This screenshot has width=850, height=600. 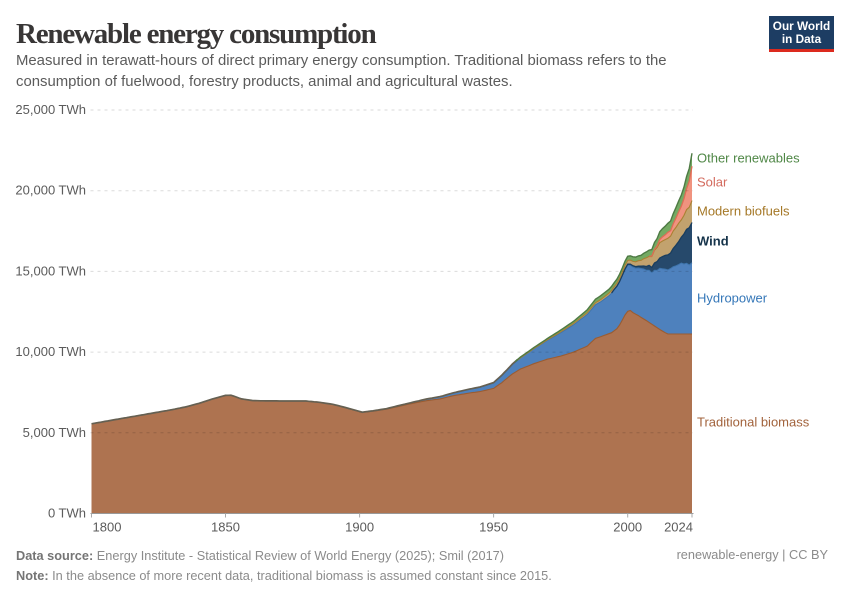 I want to click on svg-text: Modern biofuels, so click(x=743, y=211).